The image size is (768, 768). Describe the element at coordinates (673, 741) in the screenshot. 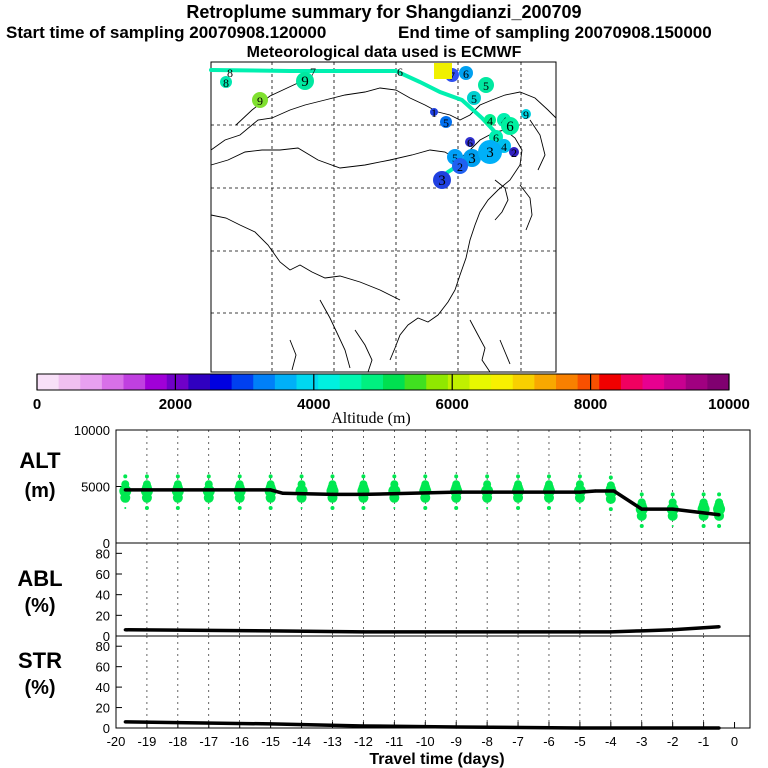

I see `x-tick-label: -2` at that location.